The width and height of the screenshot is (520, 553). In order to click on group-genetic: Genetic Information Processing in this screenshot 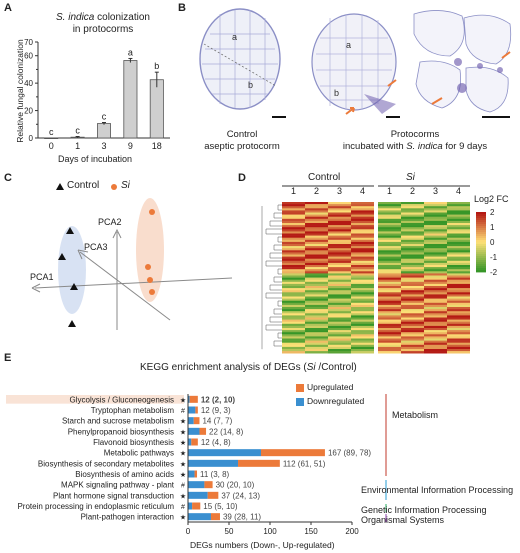, I will do `click(424, 510)`.